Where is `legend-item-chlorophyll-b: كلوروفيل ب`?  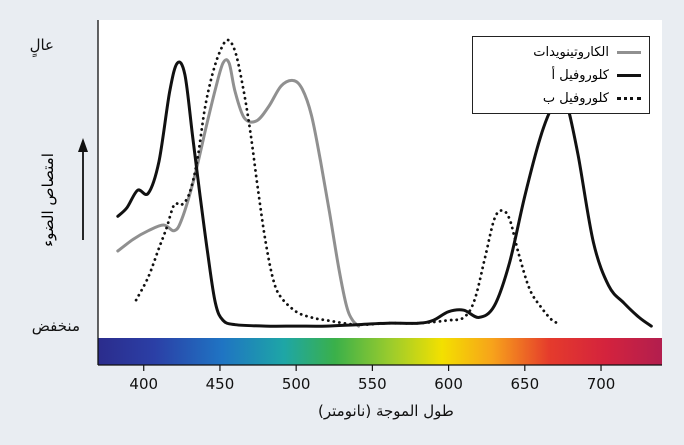 legend-item-chlorophyll-b: كلوروفيل ب is located at coordinates (561, 98).